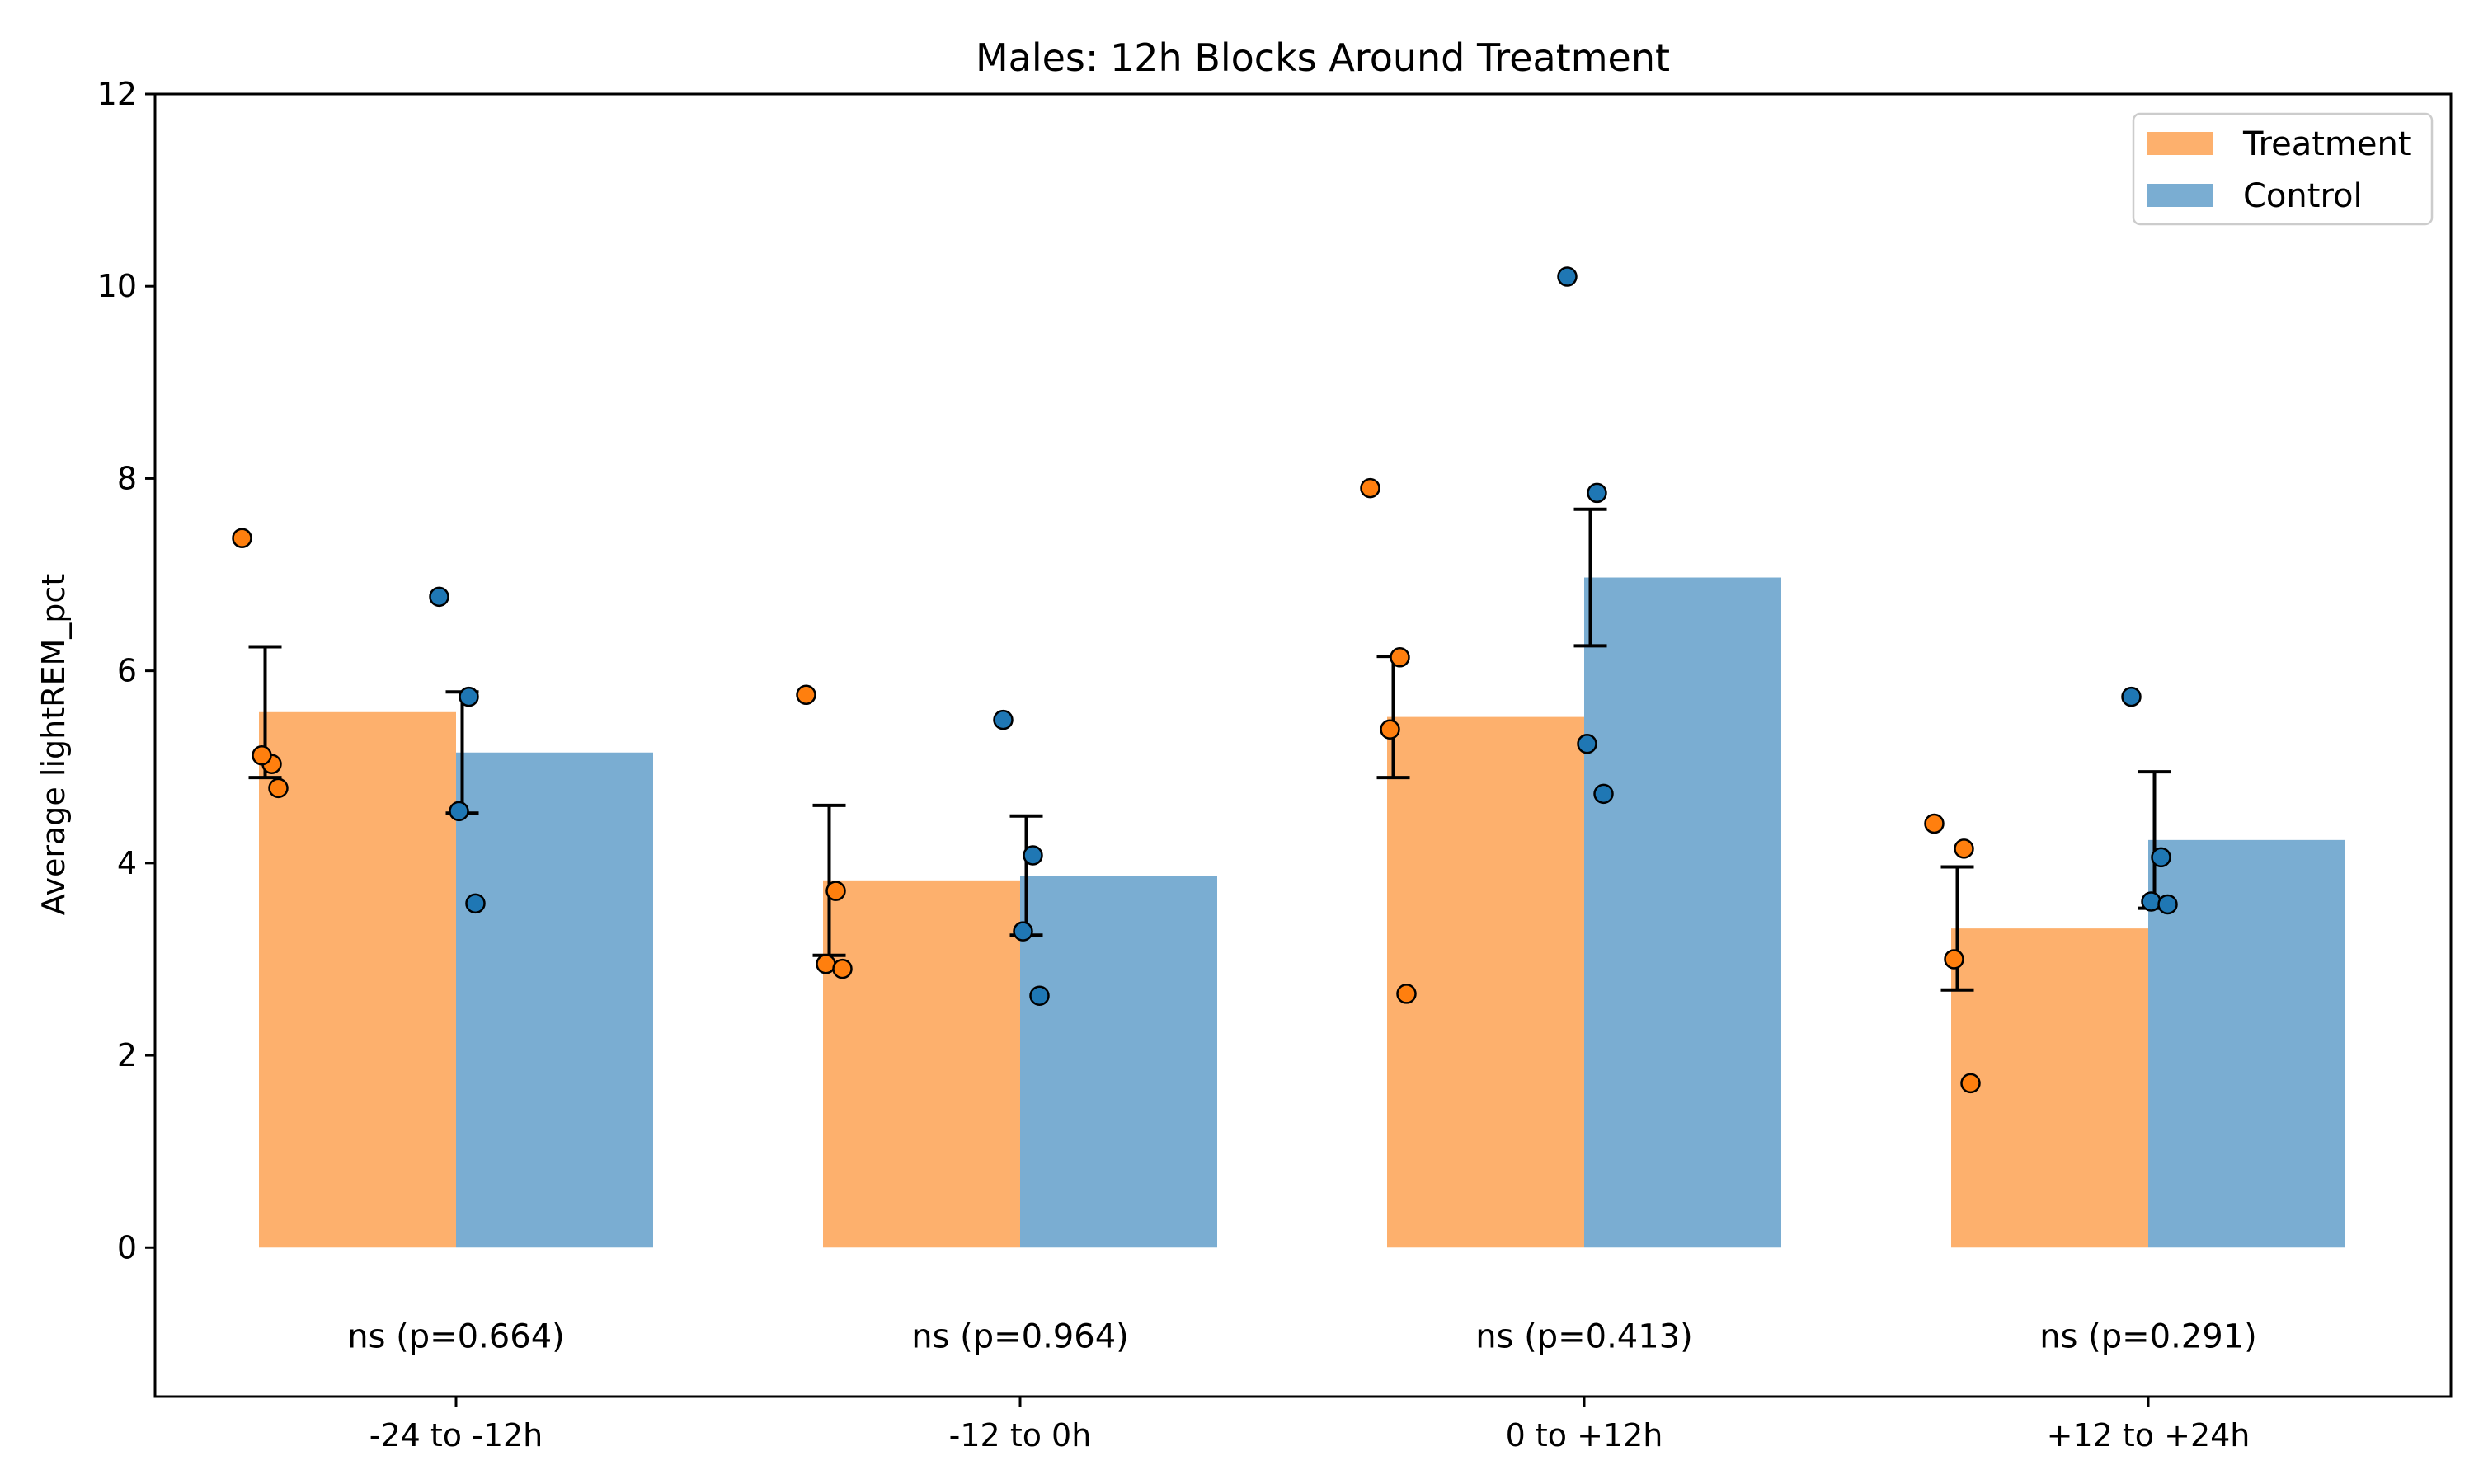 The height and width of the screenshot is (1484, 2474). What do you see at coordinates (2180, 195) in the screenshot?
I see `legend-swatch-control` at bounding box center [2180, 195].